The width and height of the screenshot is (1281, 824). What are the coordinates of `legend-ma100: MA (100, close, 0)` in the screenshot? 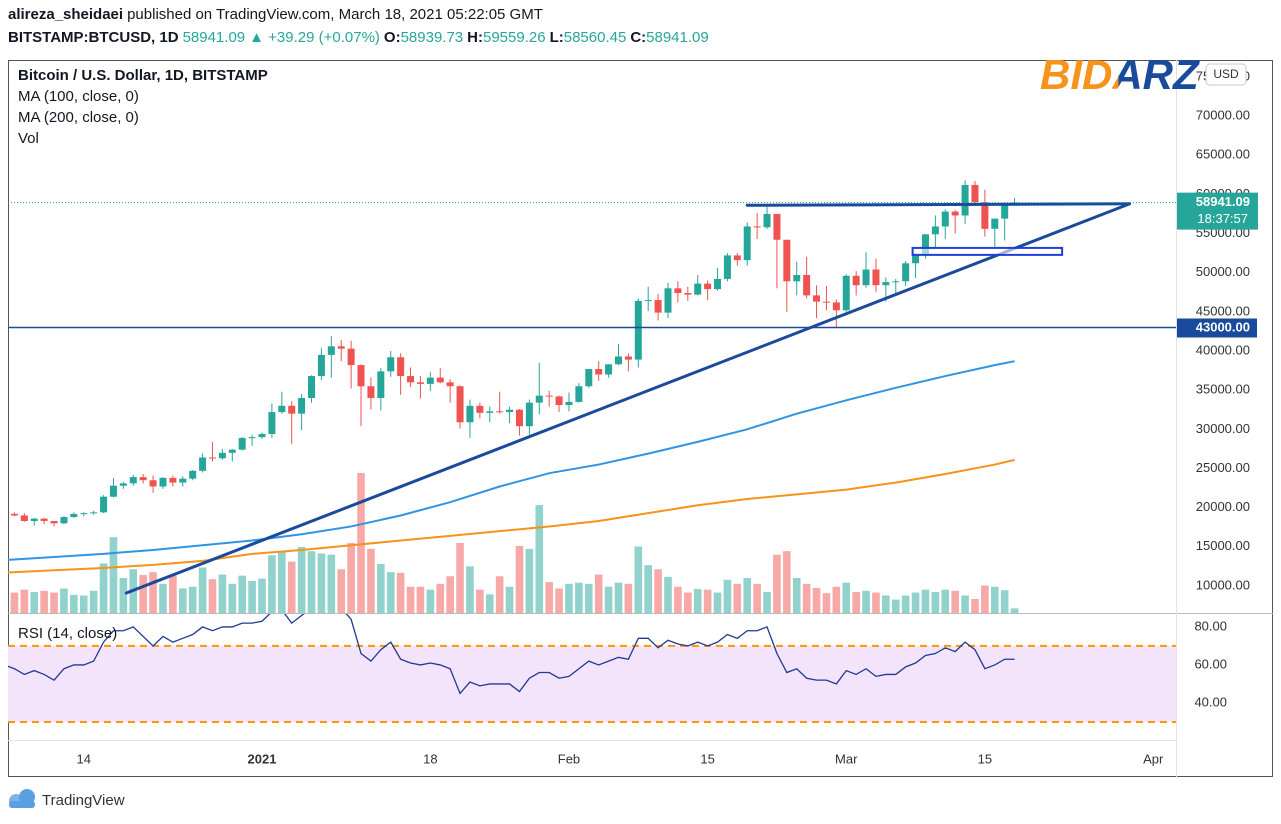 It's located at (78, 96).